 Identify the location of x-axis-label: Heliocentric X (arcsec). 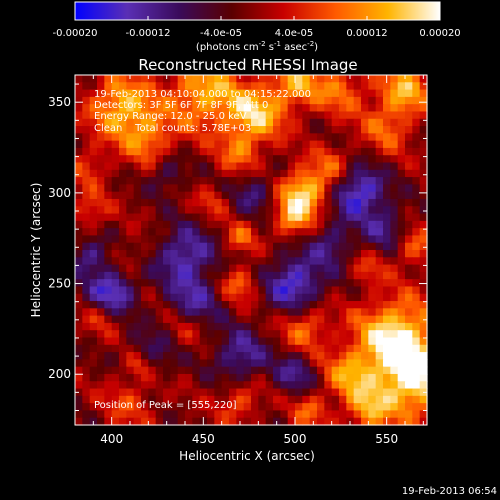
(247, 456).